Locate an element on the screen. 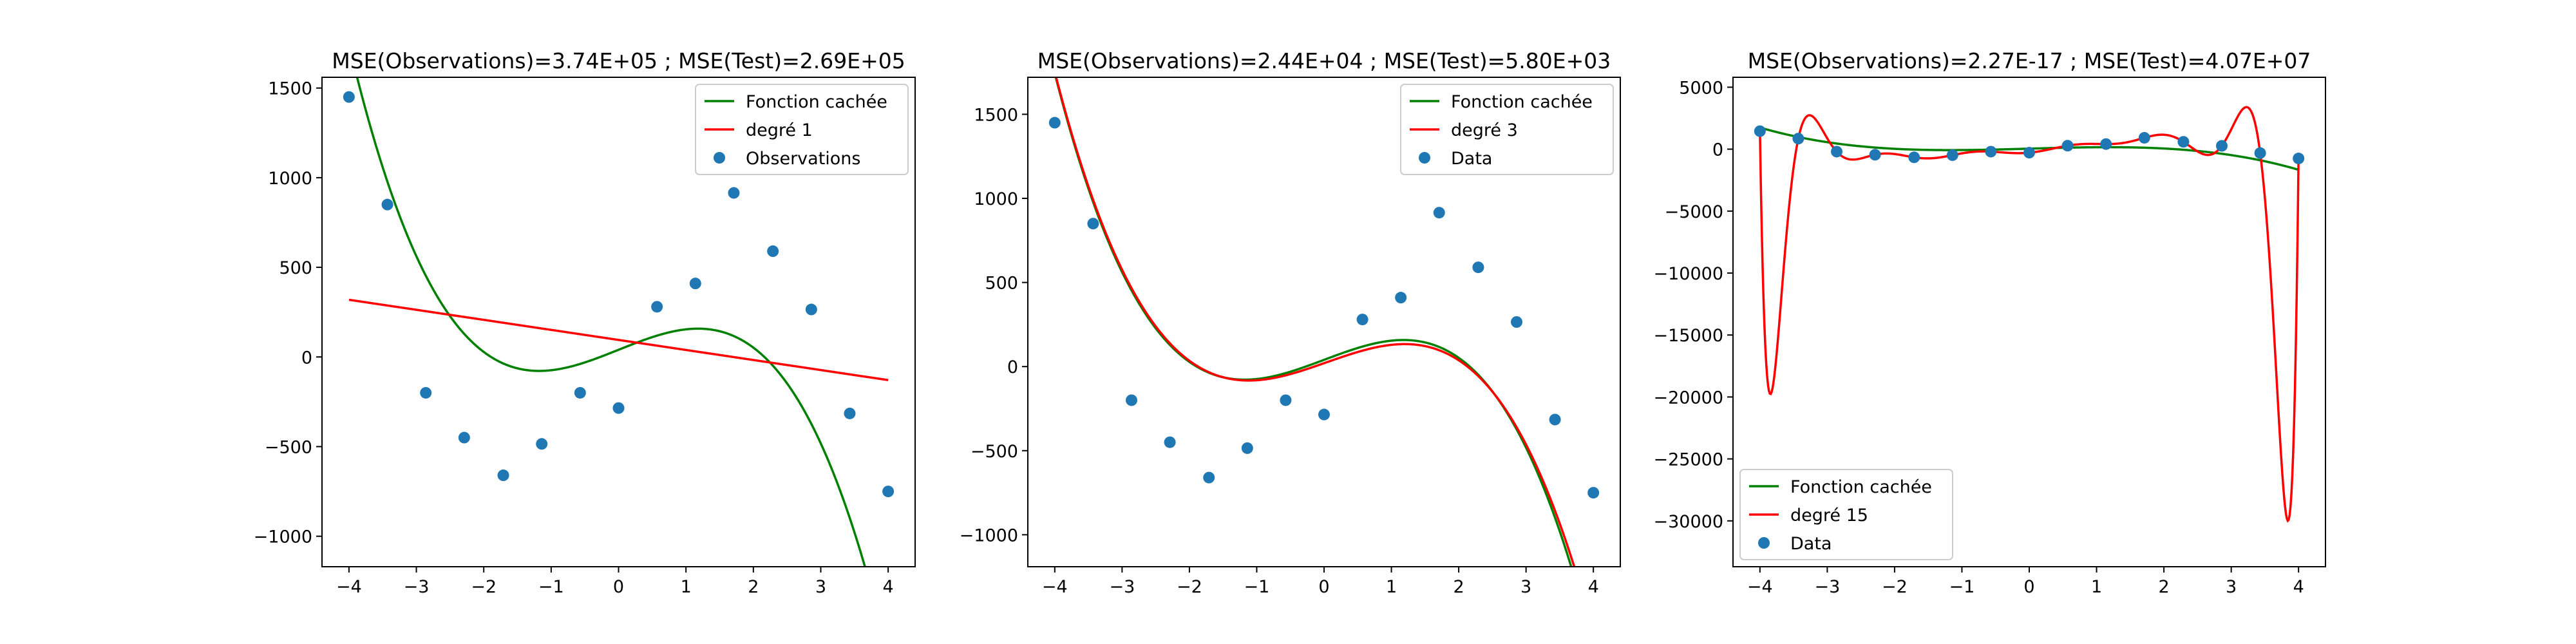  legend-label: degré 15 is located at coordinates (1829, 516).